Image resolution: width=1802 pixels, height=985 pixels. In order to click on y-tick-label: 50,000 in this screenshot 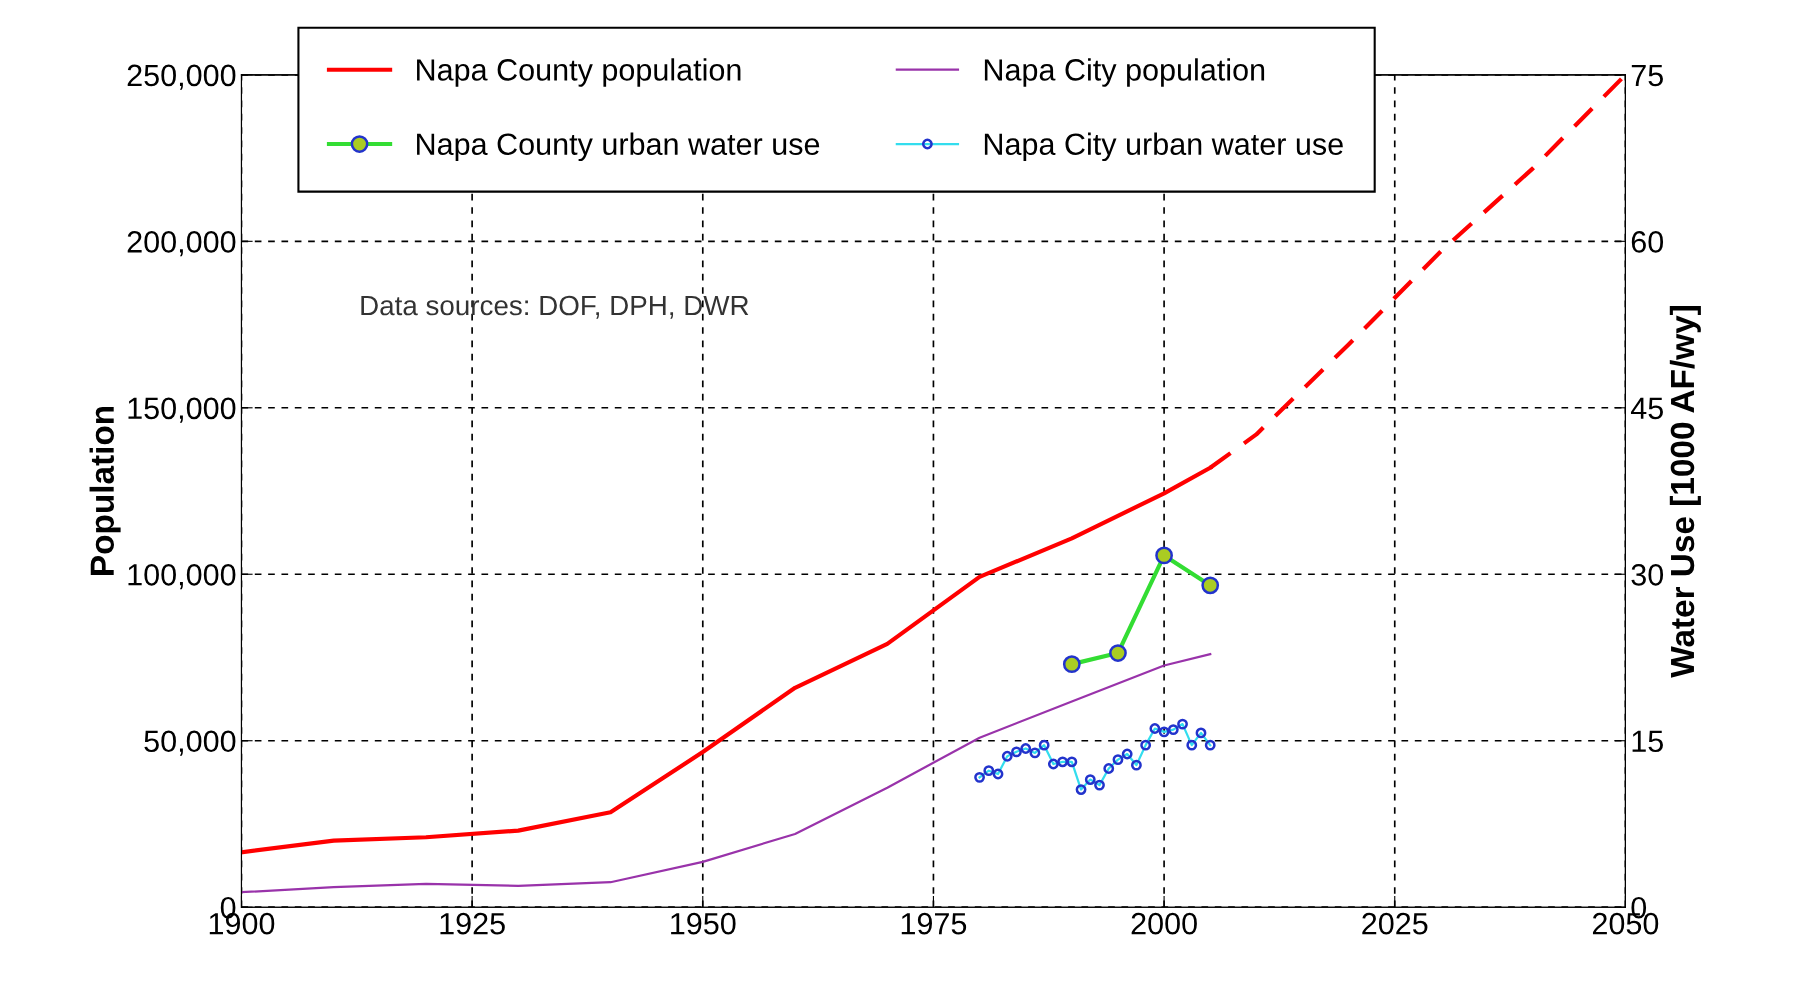, I will do `click(190, 743)`.